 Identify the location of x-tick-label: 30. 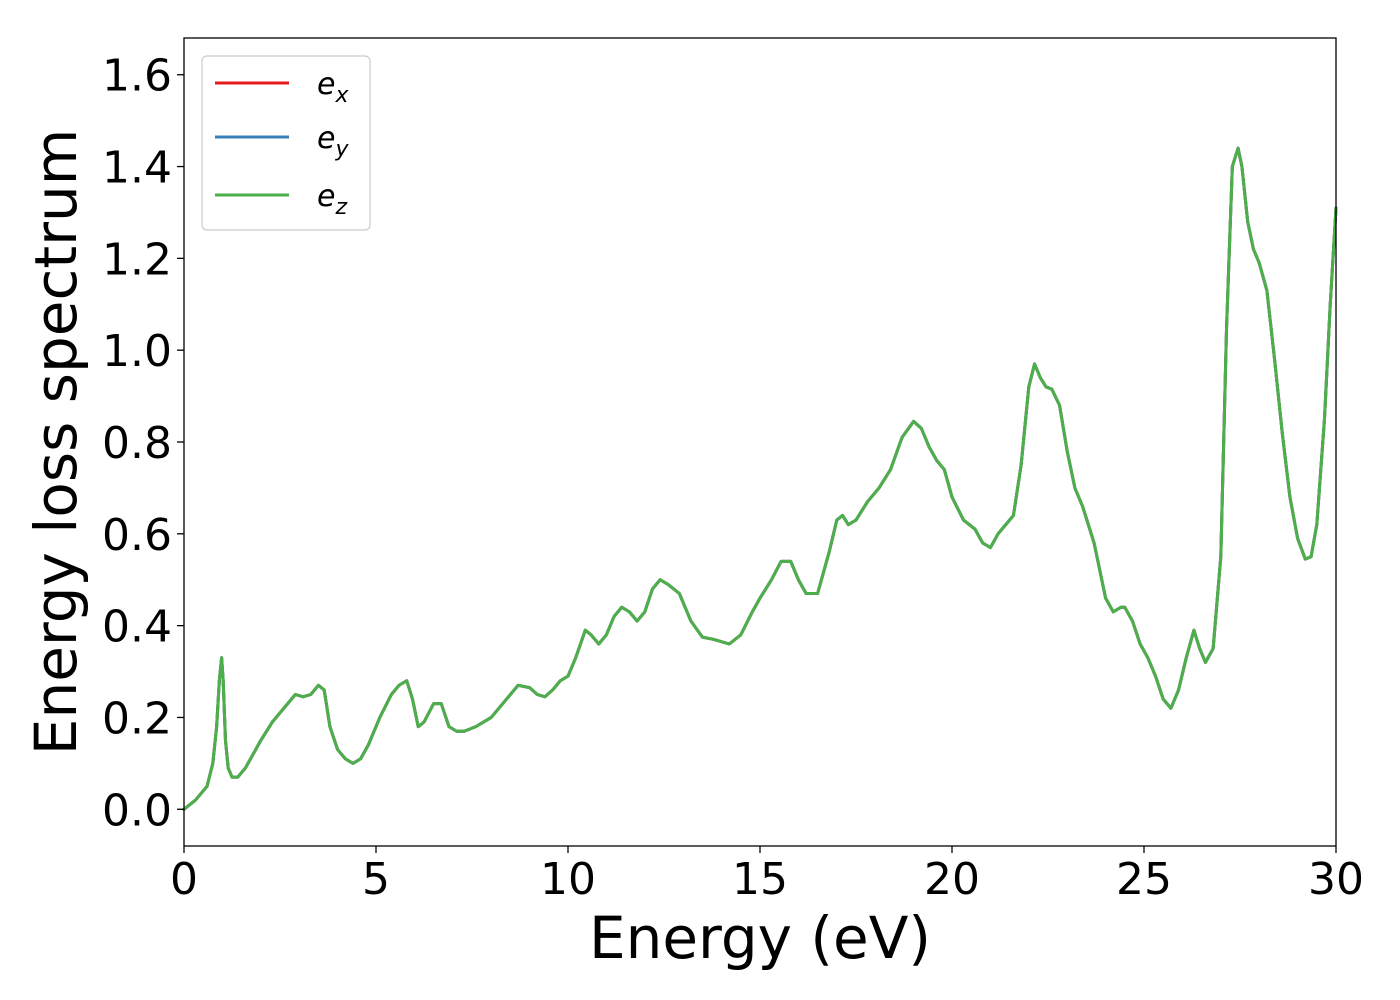
(1336, 879).